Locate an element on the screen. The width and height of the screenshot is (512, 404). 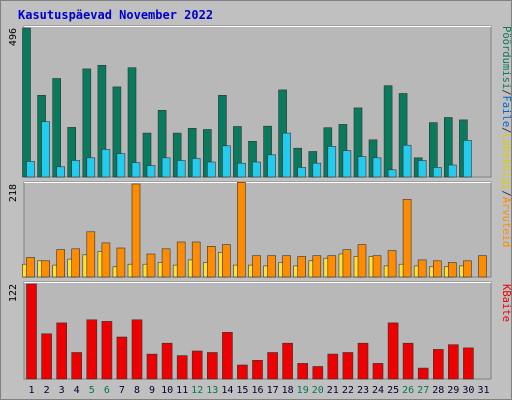
day-label: 28 is located at coordinates (438, 390).